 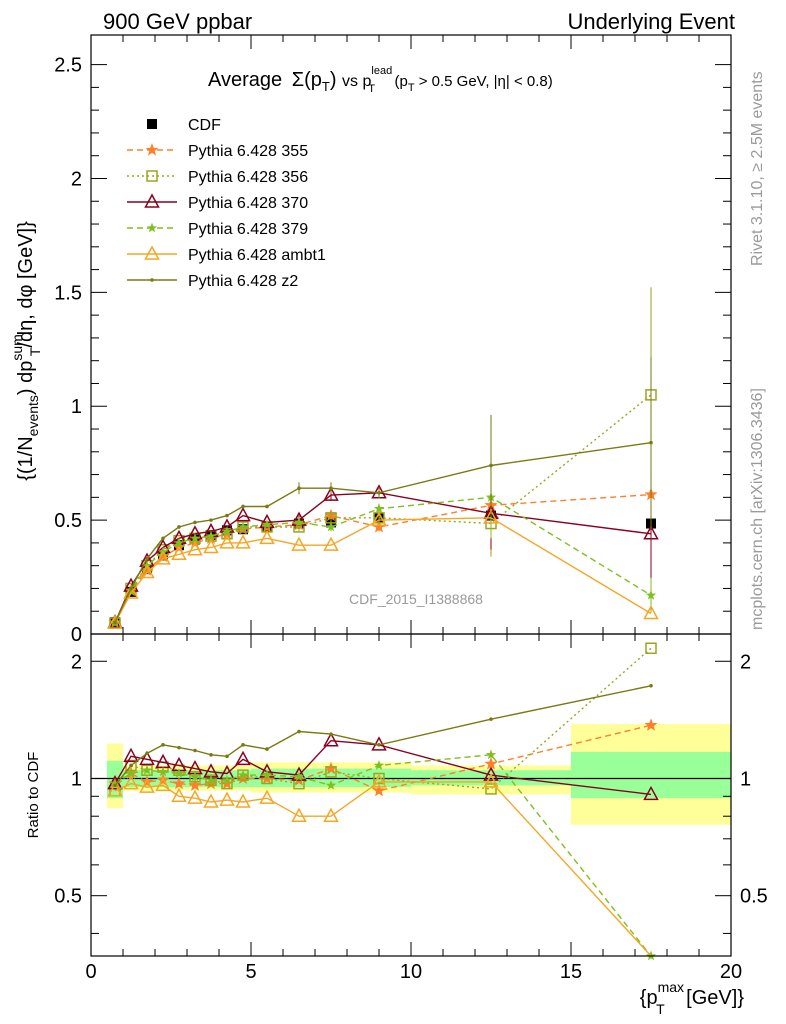 I want to click on ratio-line-p356, so click(x=383, y=719).